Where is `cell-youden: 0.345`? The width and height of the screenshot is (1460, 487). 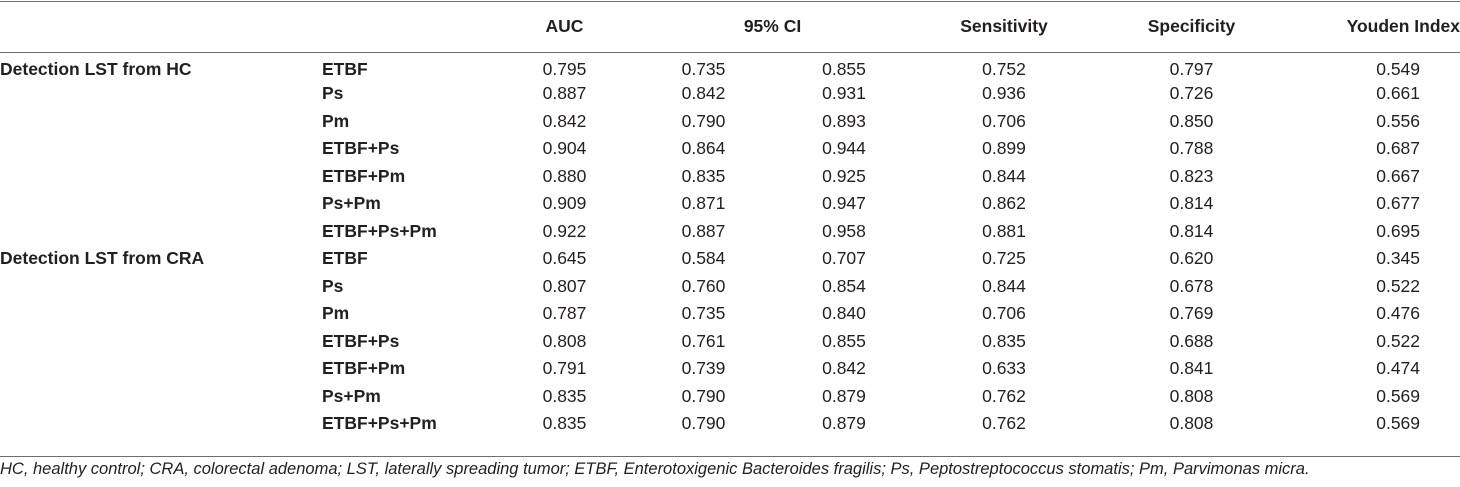 cell-youden: 0.345 is located at coordinates (1398, 258).